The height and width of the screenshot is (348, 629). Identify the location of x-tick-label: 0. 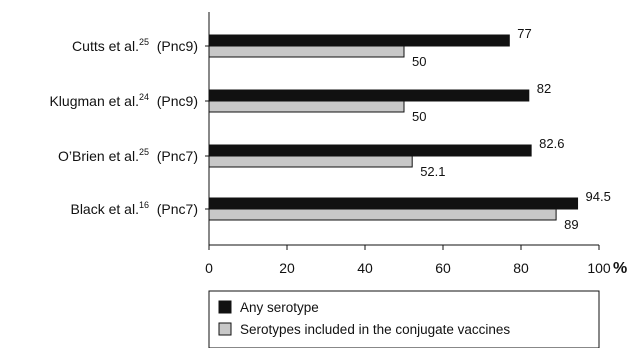
(209, 268).